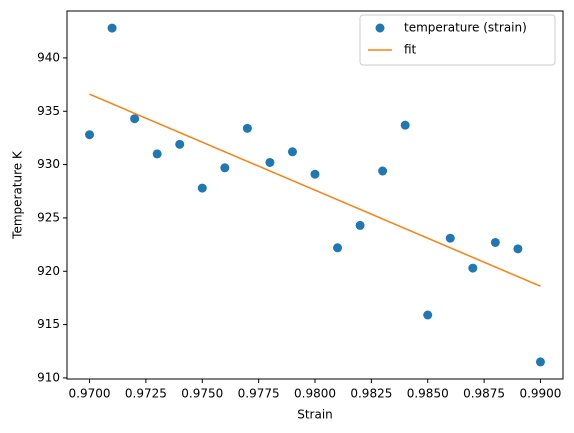  Describe the element at coordinates (18, 195) in the screenshot. I see `y-axis-label: Temperature K` at that location.